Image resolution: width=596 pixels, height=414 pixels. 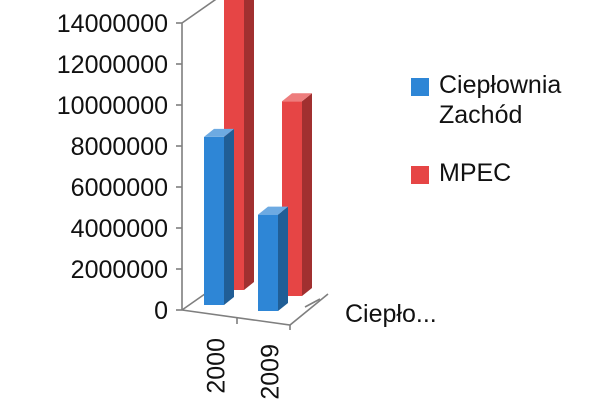 What do you see at coordinates (112, 65) in the screenshot?
I see `y-tick-label: 12000000` at bounding box center [112, 65].